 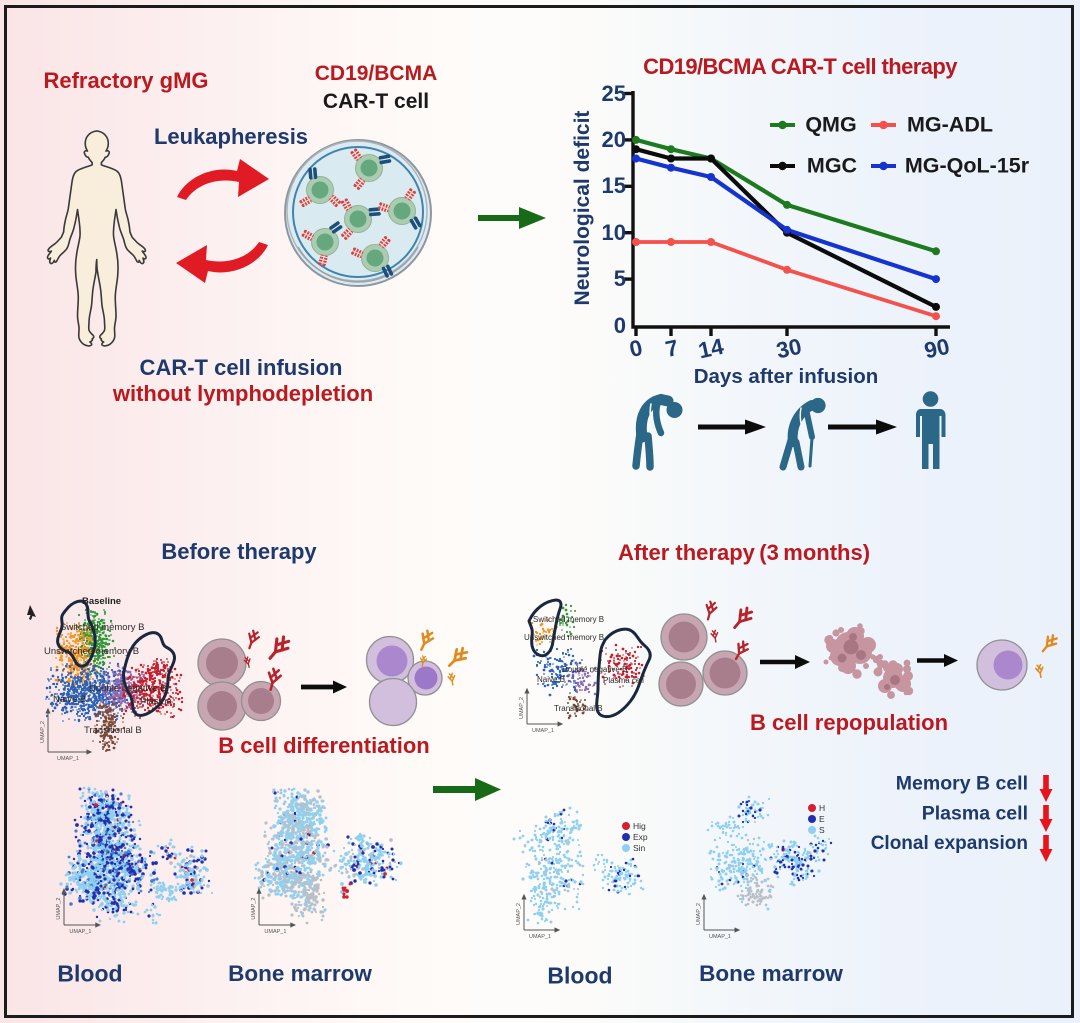 What do you see at coordinates (101, 601) in the screenshot?
I see `svg-text: Baseline` at bounding box center [101, 601].